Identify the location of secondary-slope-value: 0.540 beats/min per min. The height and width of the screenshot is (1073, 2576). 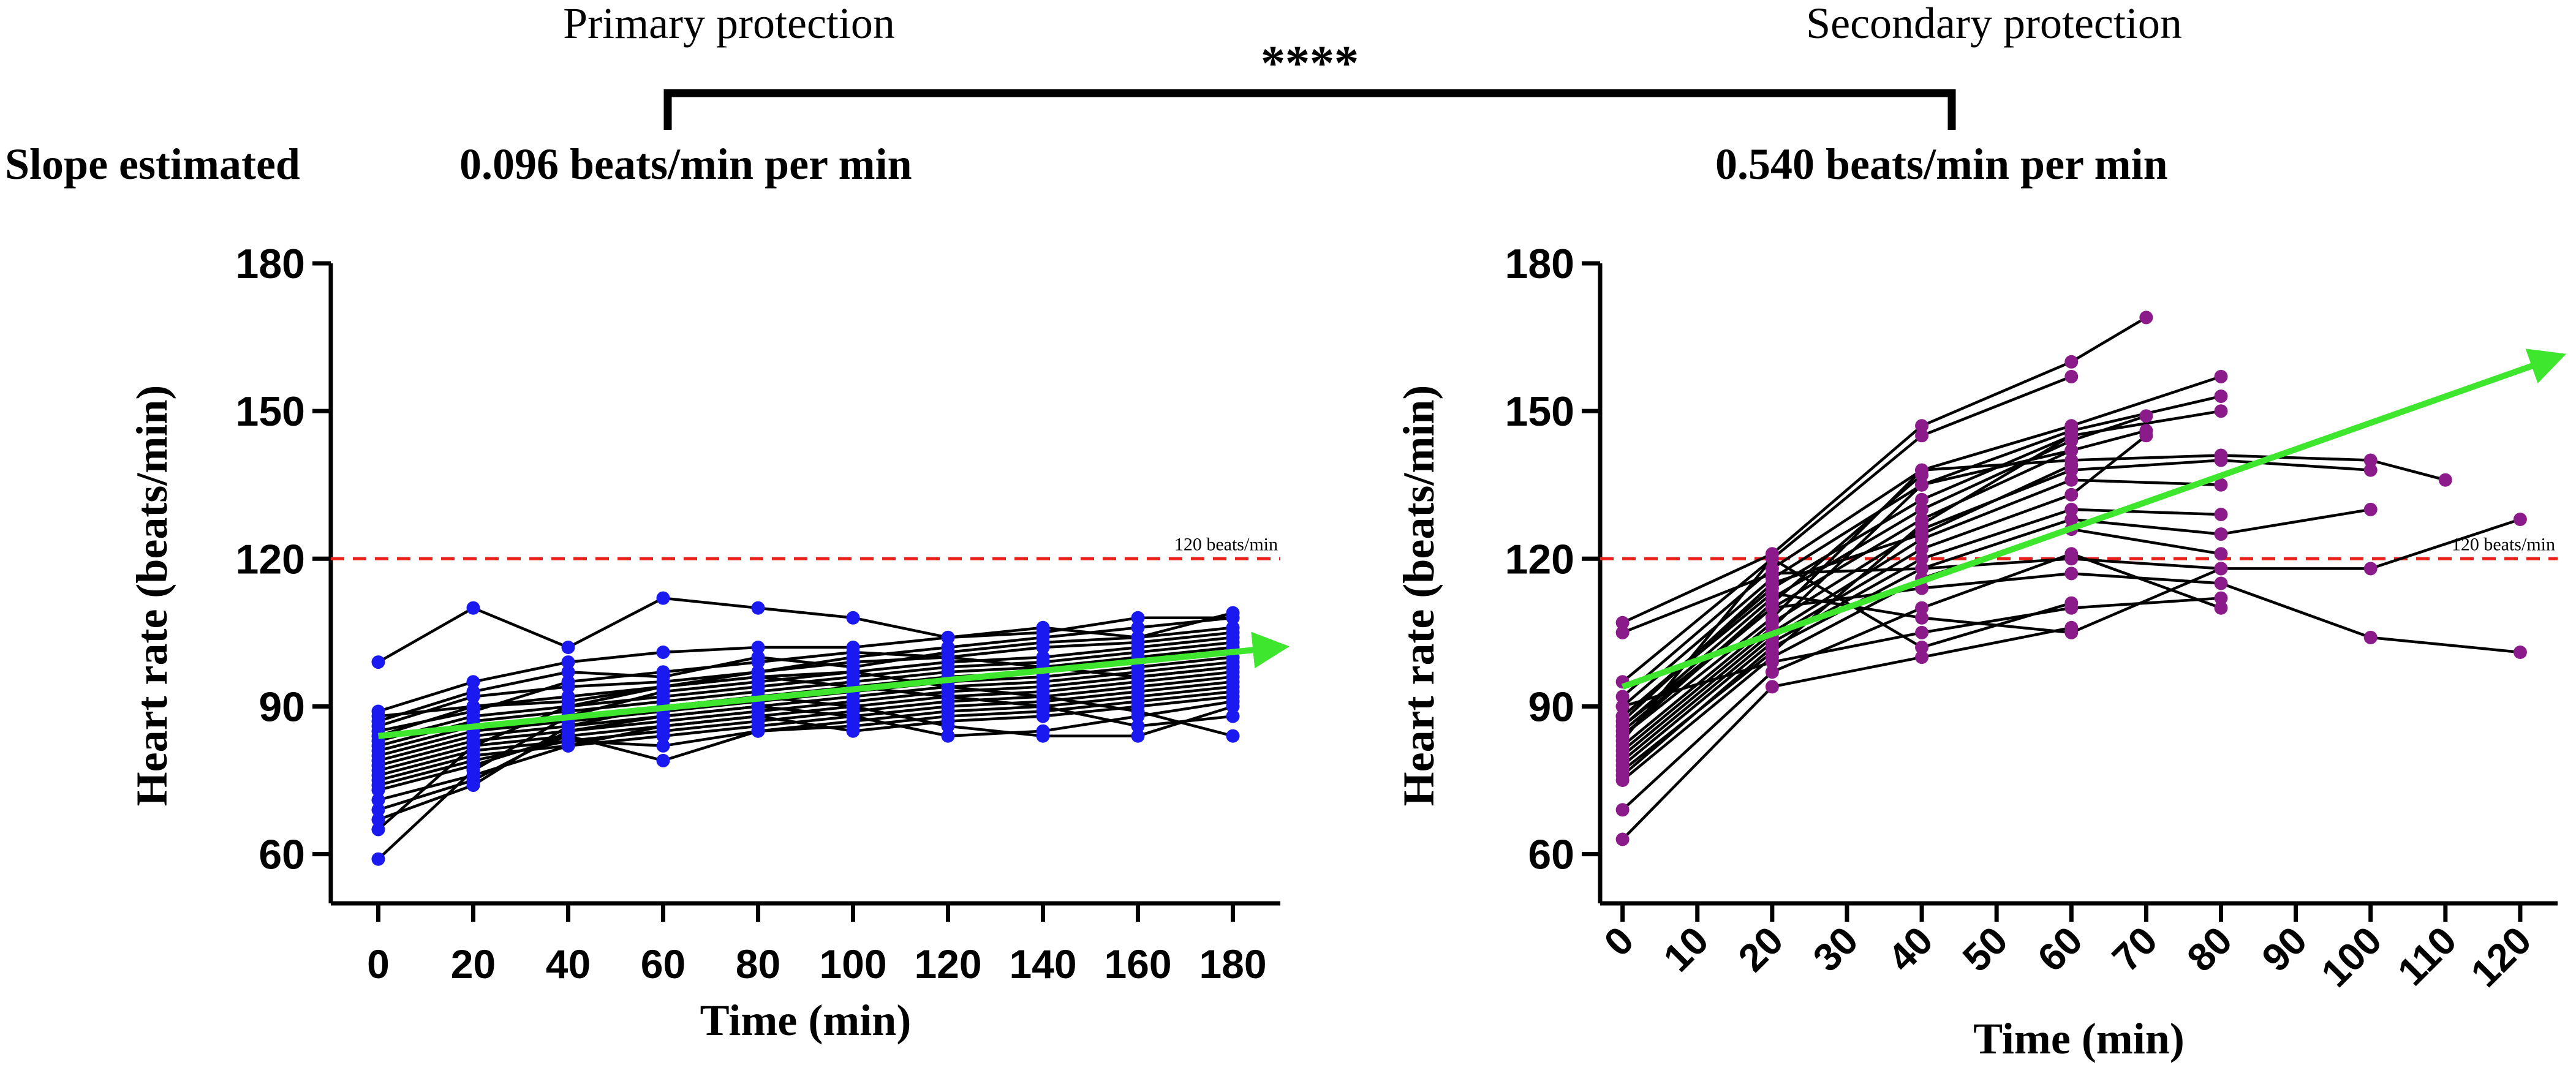
(1941, 165).